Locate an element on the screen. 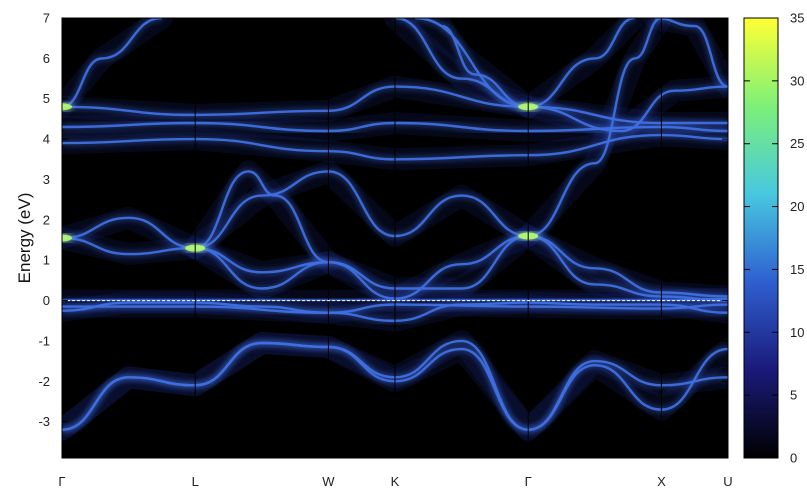  colorbar-tick-label: 0 is located at coordinates (793, 458).